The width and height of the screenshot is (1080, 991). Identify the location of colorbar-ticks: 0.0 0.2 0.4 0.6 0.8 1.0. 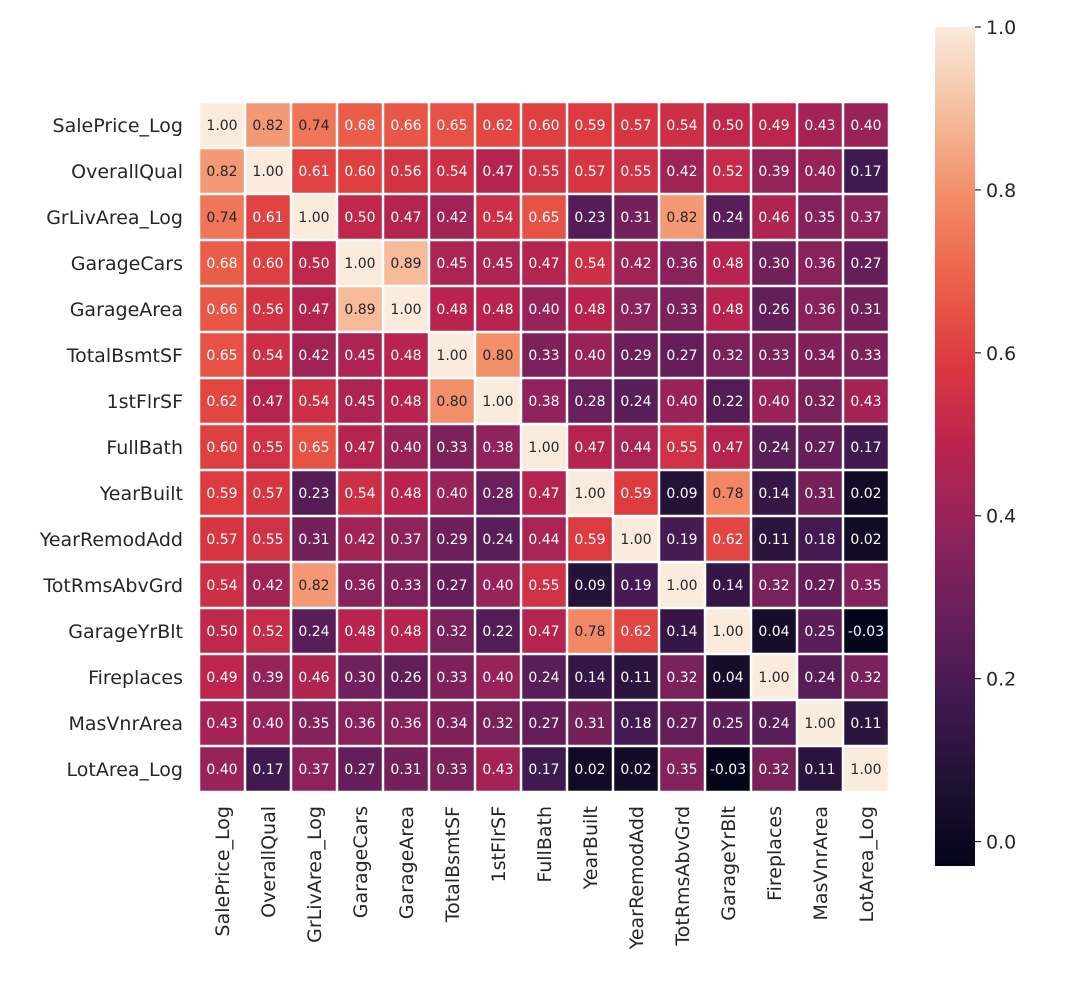
(995, 435).